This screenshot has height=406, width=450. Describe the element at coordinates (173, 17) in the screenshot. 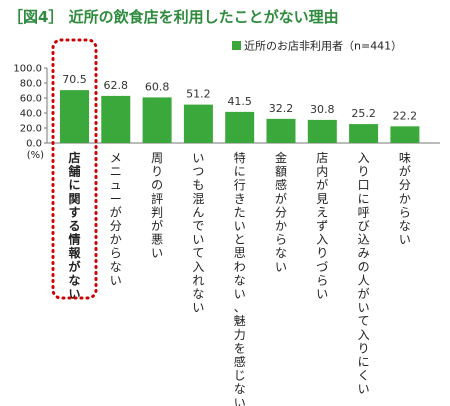

I see `chart-title: ［図4］ 近所の飲食店を利用したことがない理由` at that location.